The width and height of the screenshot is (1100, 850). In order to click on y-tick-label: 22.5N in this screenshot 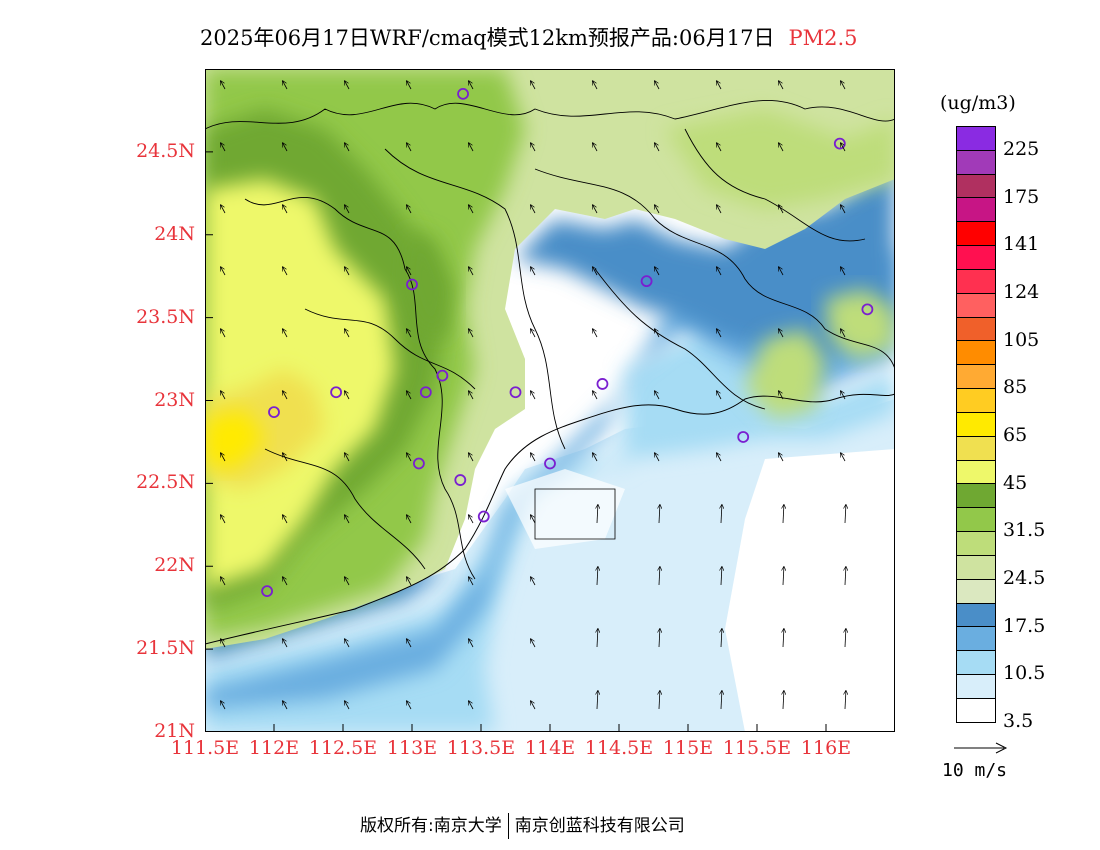, I will do `click(165, 482)`.